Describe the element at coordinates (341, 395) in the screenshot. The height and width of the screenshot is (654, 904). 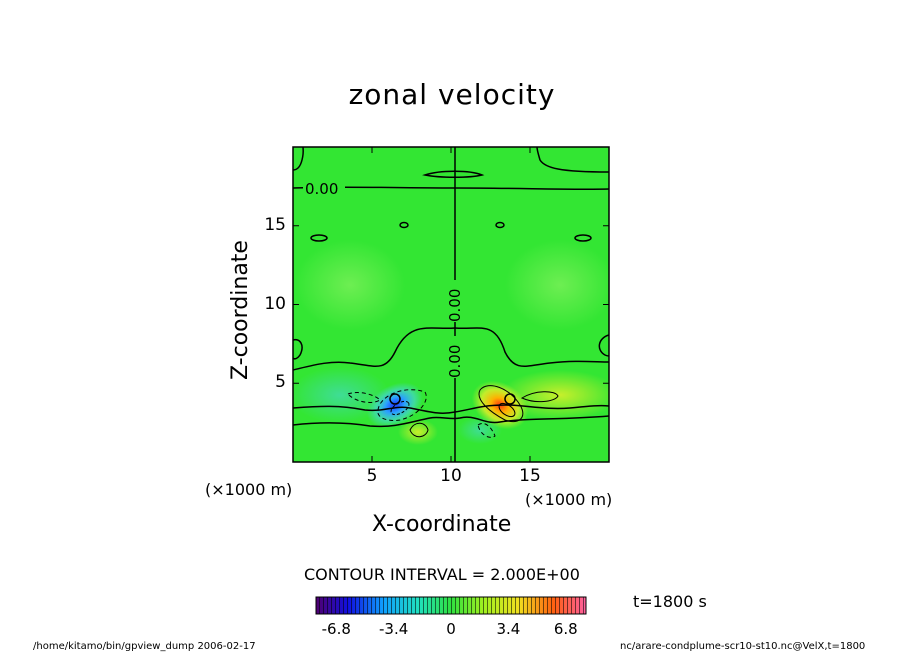
I see `soft-negative-region` at that location.